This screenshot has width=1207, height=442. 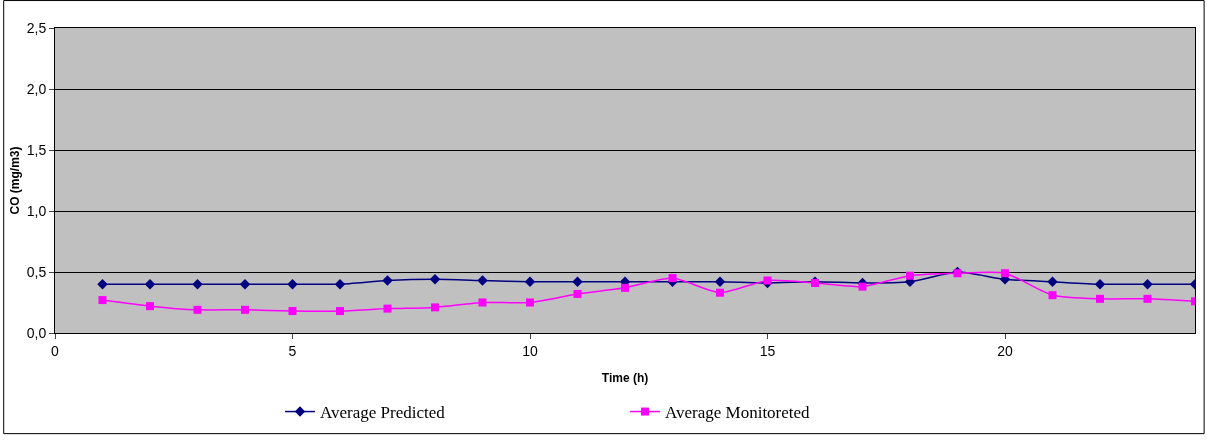 What do you see at coordinates (625, 377) in the screenshot?
I see `x-axis-title: Time (h)` at bounding box center [625, 377].